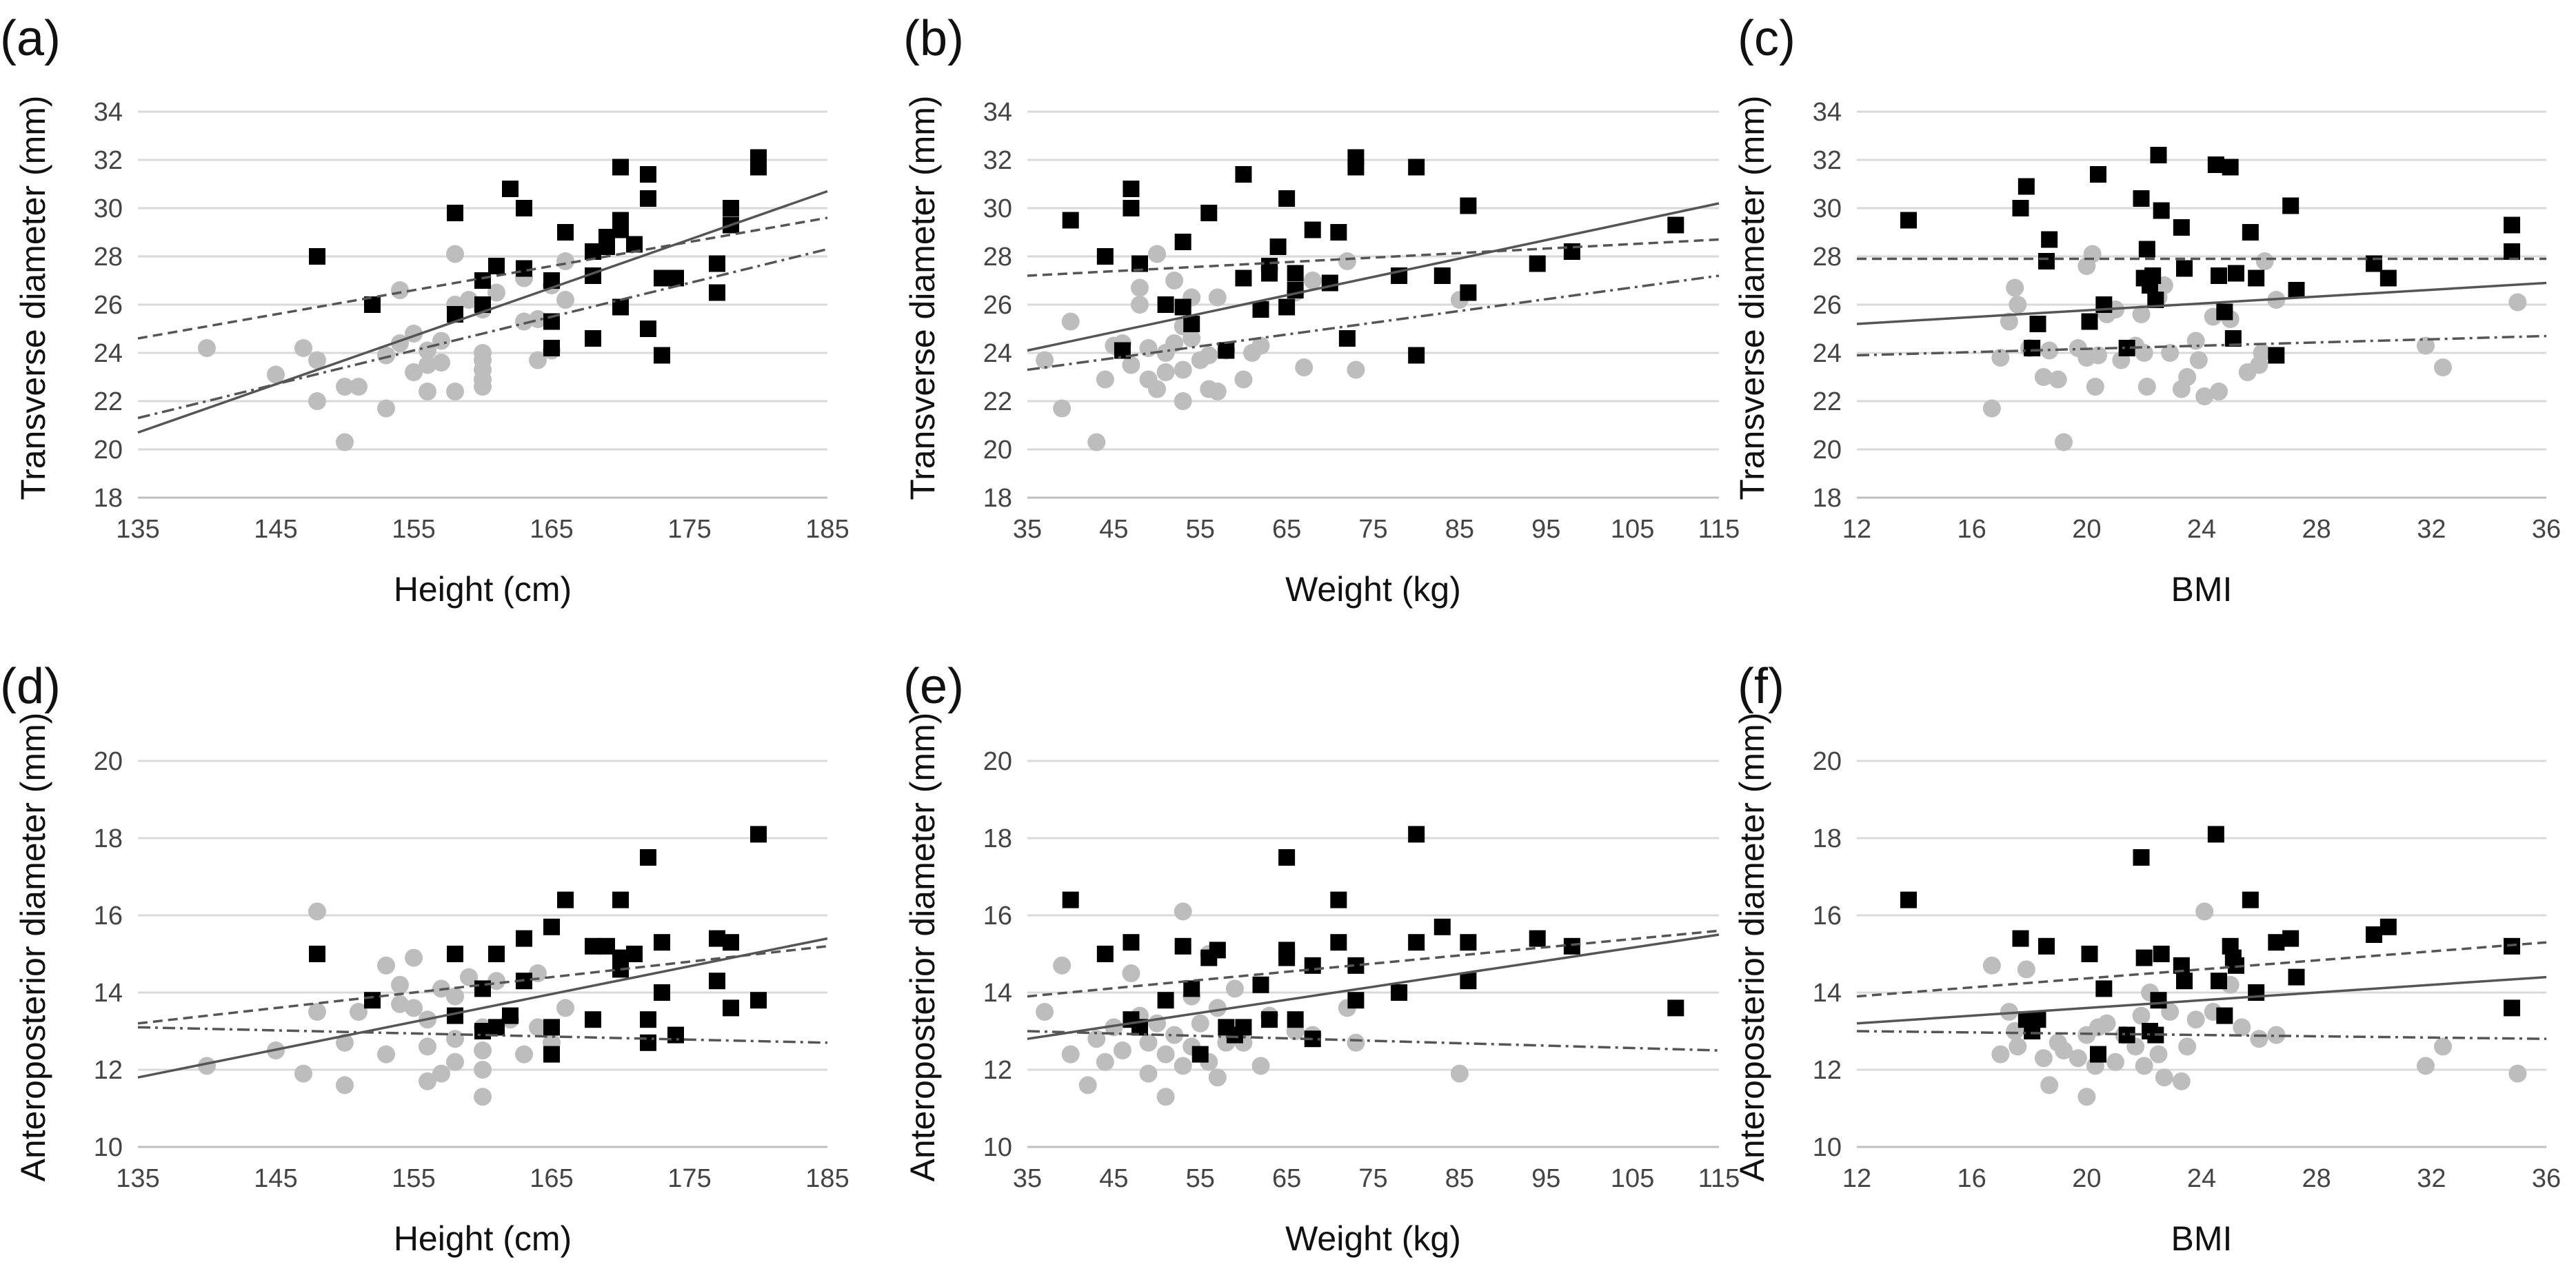 The height and width of the screenshot is (1271, 2576). Describe the element at coordinates (1545, 1178) in the screenshot. I see `x-tick-label: 95` at that location.